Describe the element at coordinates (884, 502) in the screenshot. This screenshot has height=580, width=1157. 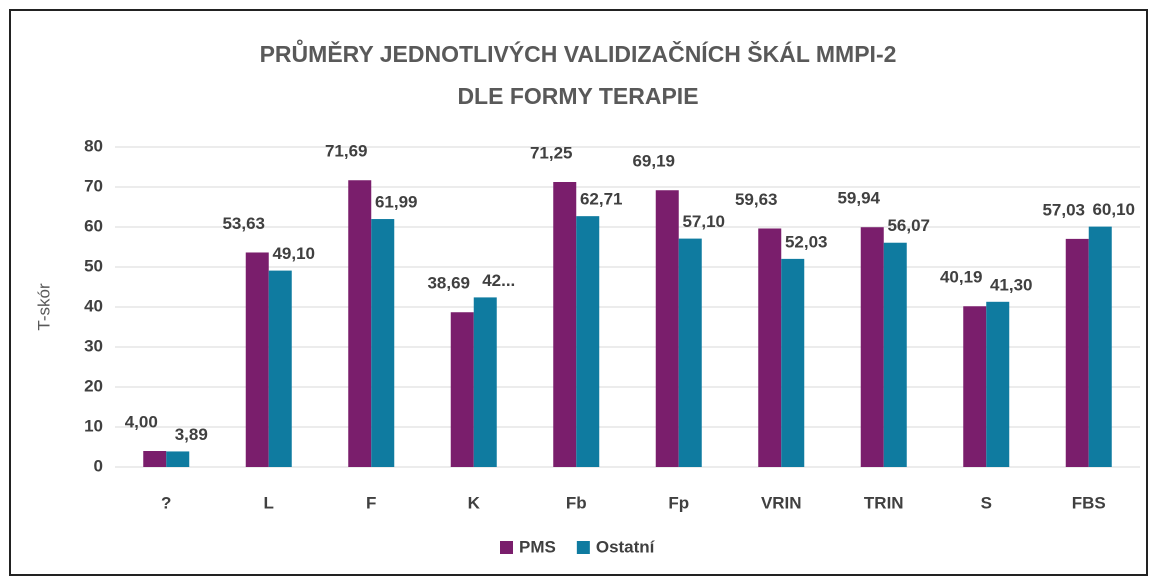
I see `x-tick-label: TRIN` at that location.